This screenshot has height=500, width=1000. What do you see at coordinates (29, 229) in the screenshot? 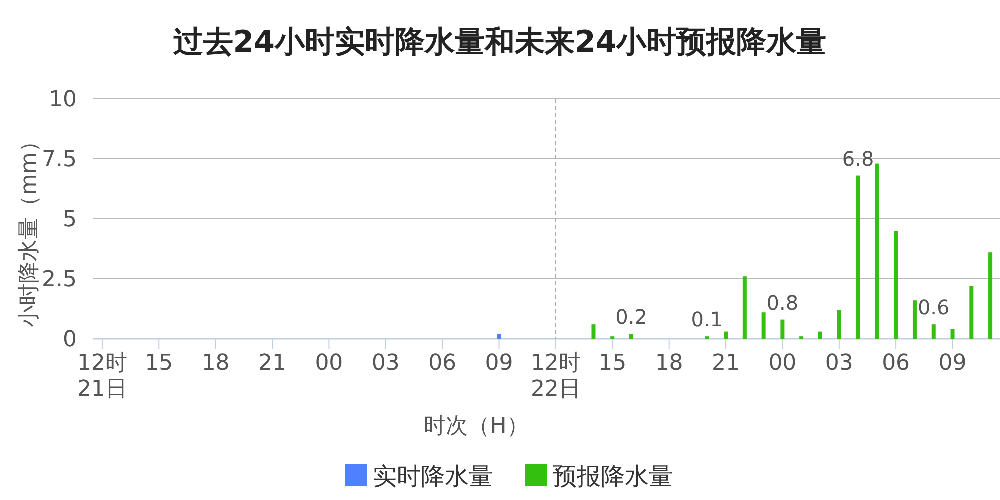
I see `y-axis-title: 小时降水量（mm）` at bounding box center [29, 229].